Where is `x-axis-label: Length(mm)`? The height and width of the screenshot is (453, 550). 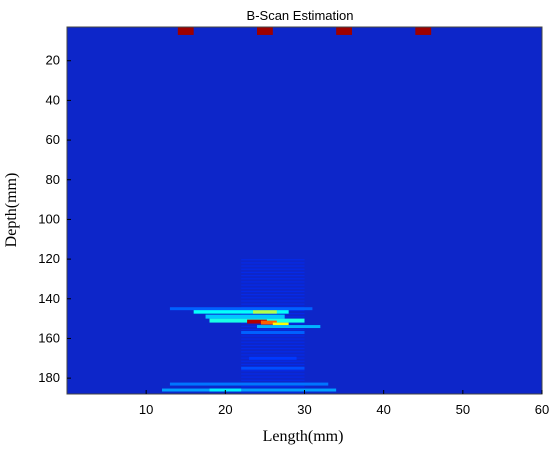 x-axis-label: Length(mm) is located at coordinates (303, 436).